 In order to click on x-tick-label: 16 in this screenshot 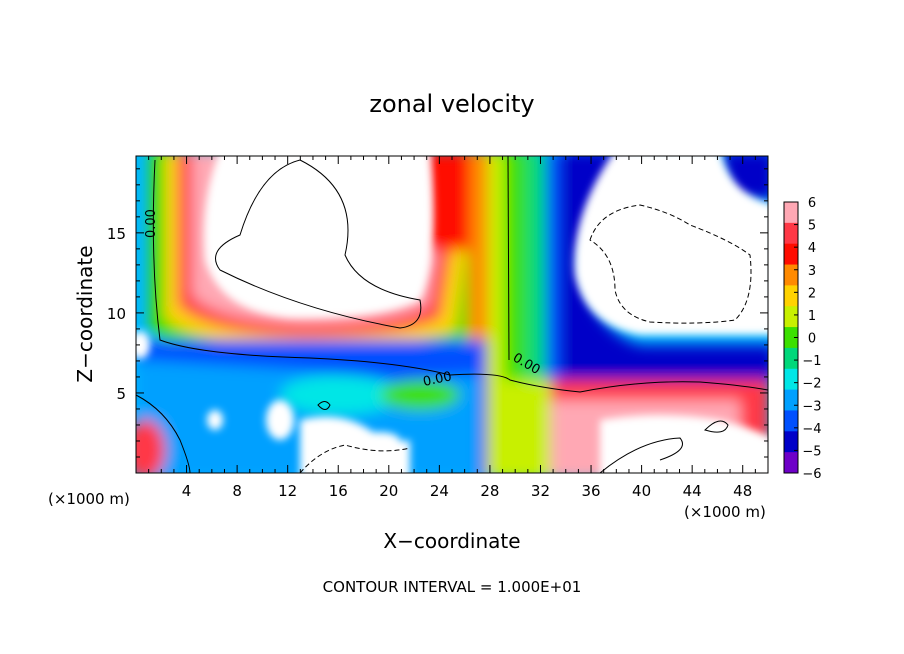, I will do `click(338, 491)`.